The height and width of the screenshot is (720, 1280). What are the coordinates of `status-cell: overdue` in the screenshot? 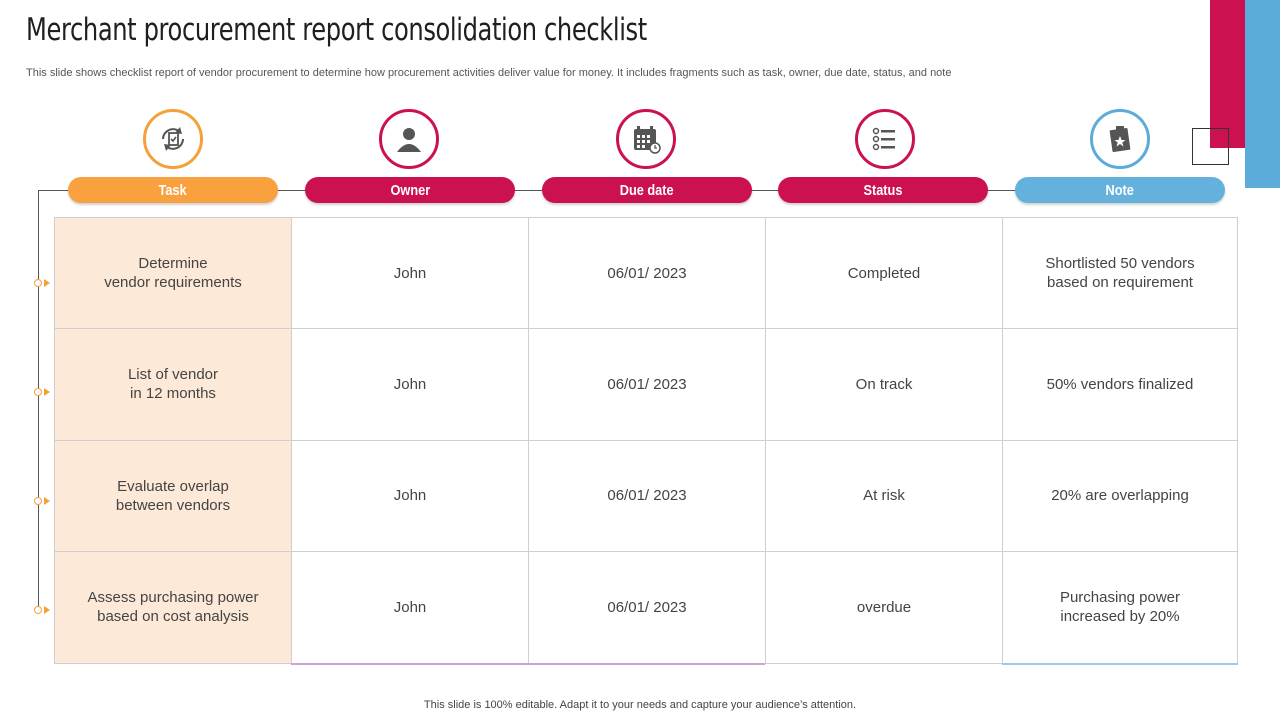 It's located at (884, 607).